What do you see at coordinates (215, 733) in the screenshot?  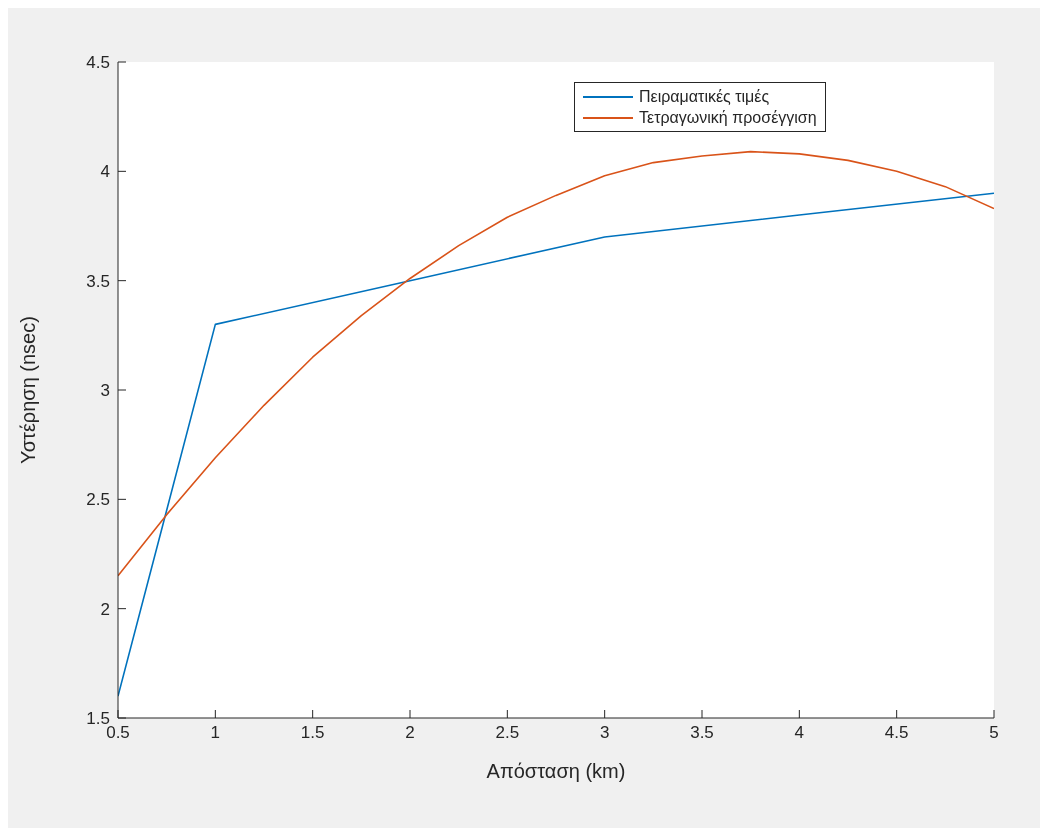 I see `x-tick-label: 1` at bounding box center [215, 733].